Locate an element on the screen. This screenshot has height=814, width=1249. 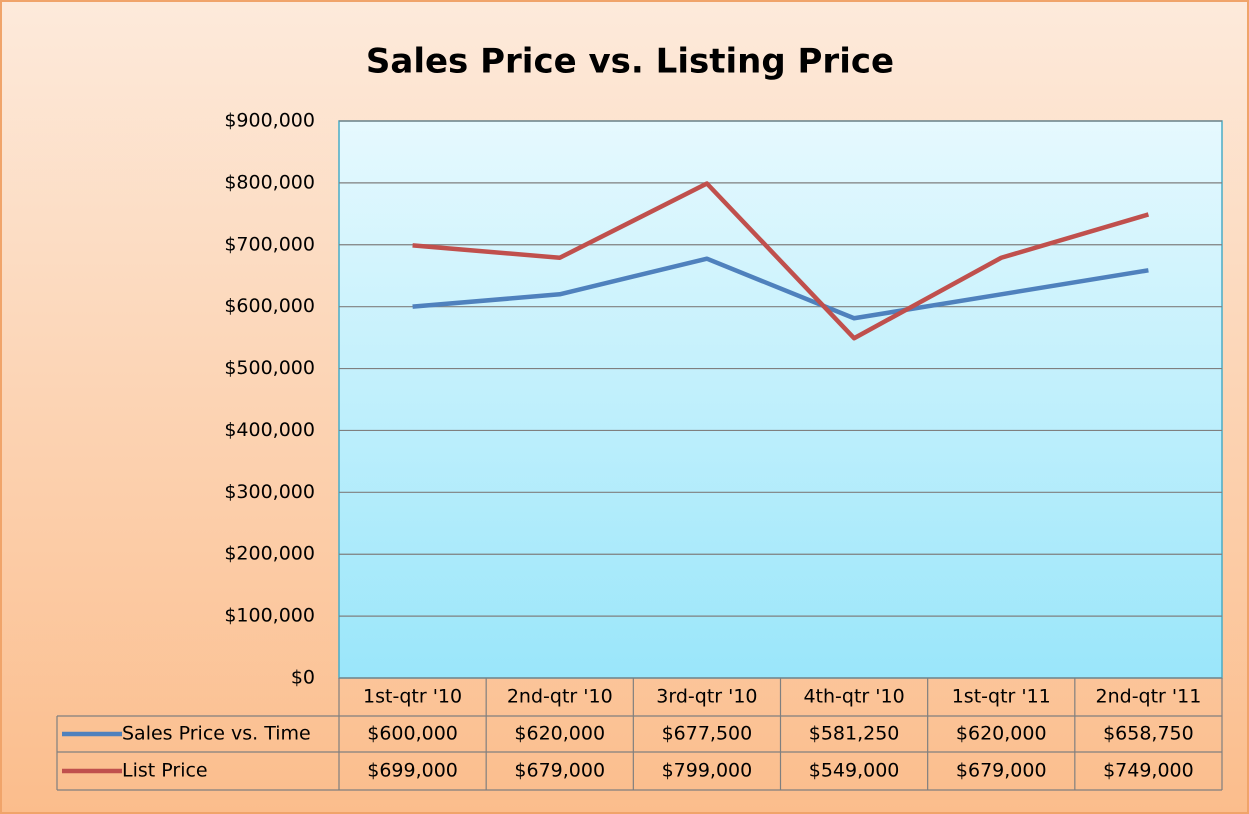
y-tick-label: $400,000 is located at coordinates (269, 430).